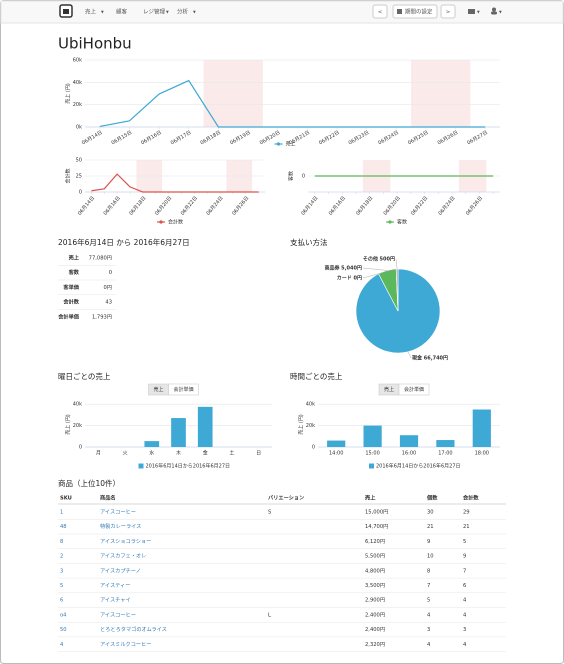 Image resolution: width=564 pixels, height=664 pixels. Describe the element at coordinates (108, 303) in the screenshot. I see `summary-value: 43` at that location.